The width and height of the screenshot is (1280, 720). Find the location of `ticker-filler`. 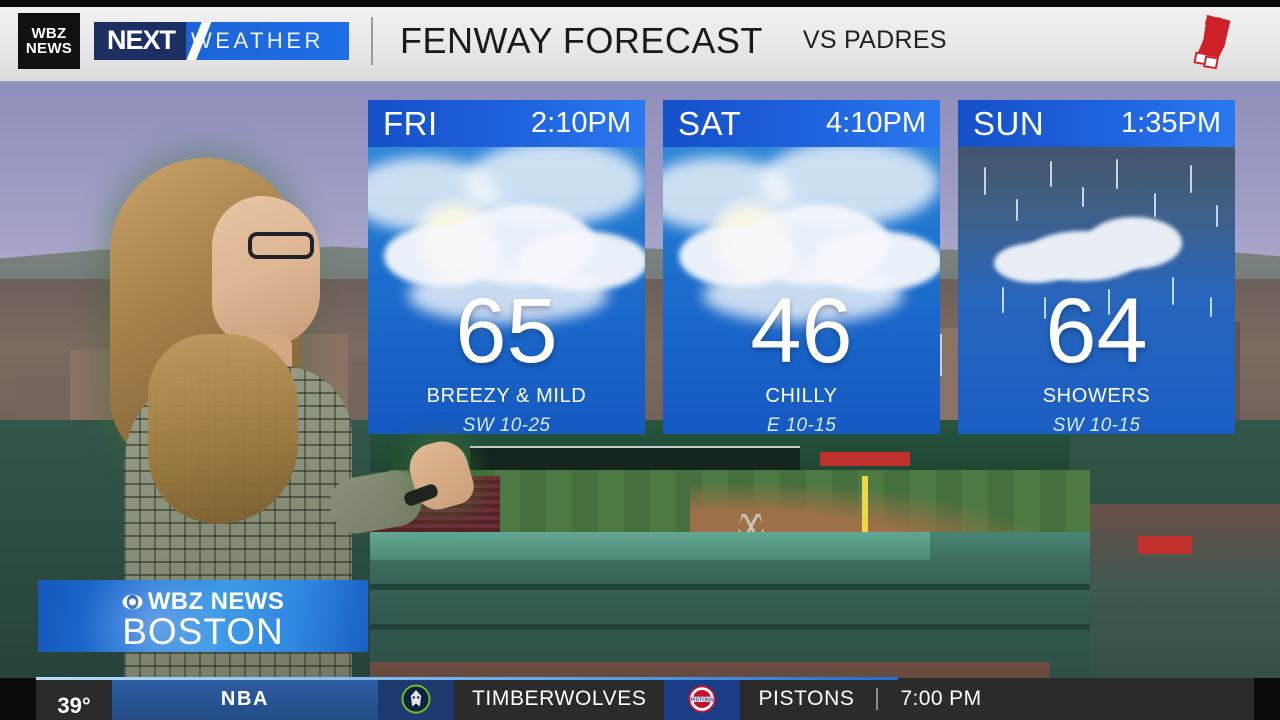

ticker-filler is located at coordinates (1126, 699).